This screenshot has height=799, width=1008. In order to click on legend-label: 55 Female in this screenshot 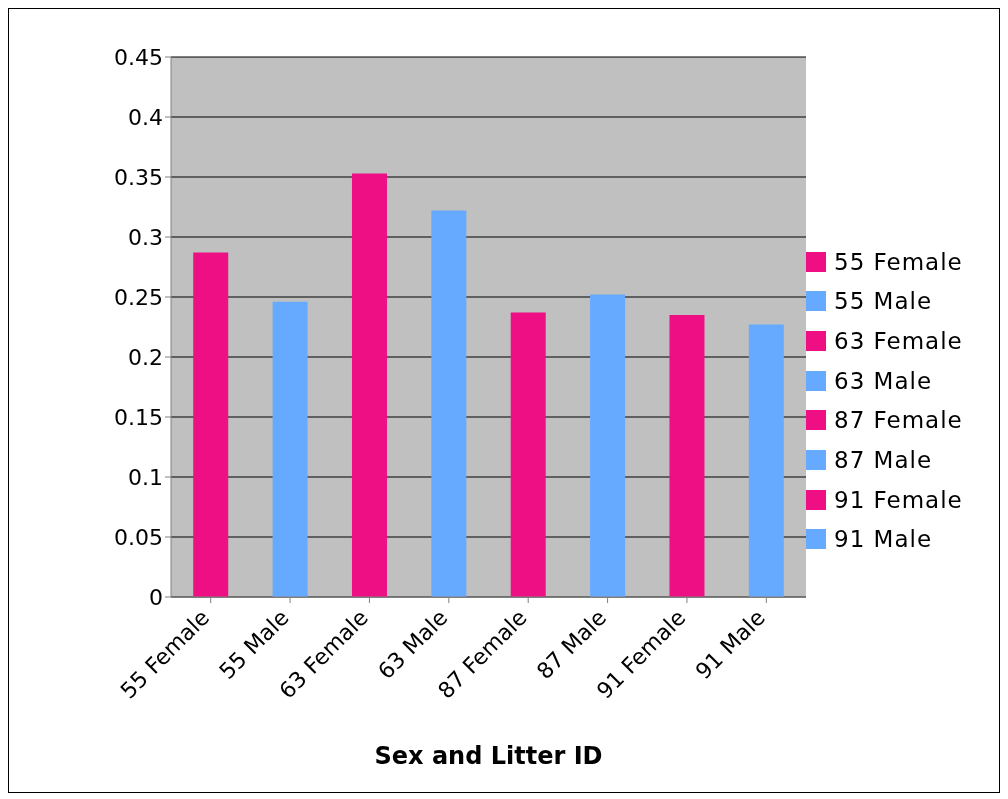, I will do `click(898, 261)`.